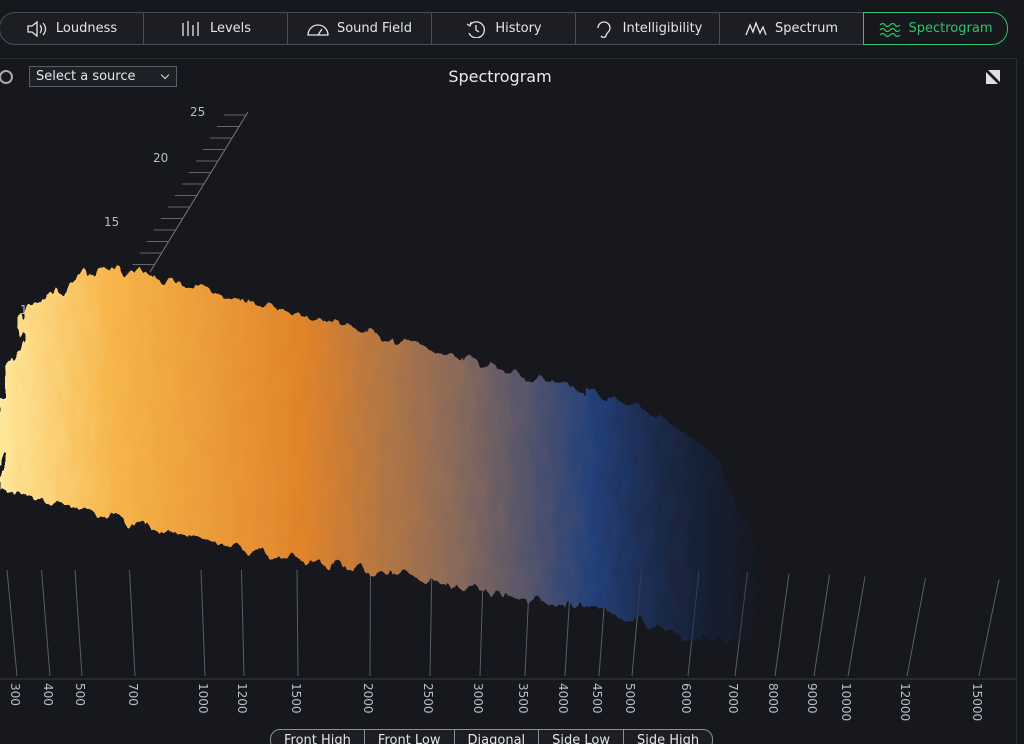  Describe the element at coordinates (523, 698) in the screenshot. I see `frequency-label: 3500` at that location.